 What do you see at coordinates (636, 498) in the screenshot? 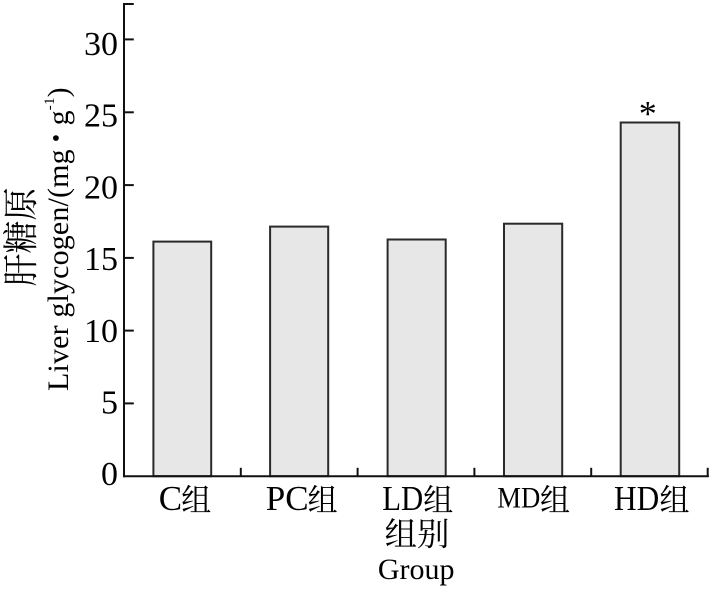
I see `svg-text: HD` at bounding box center [636, 498].